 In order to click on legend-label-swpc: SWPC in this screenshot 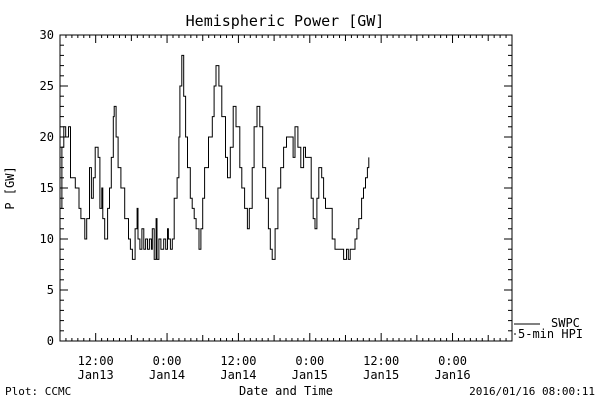, I will do `click(565, 323)`.